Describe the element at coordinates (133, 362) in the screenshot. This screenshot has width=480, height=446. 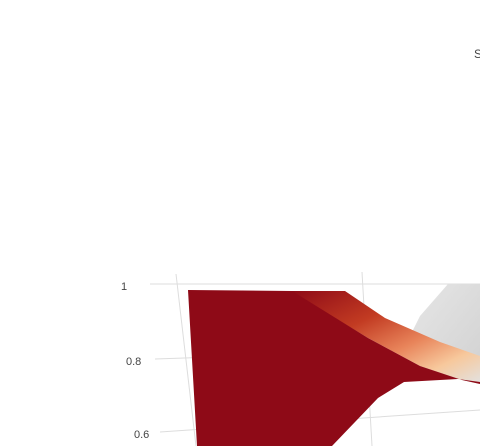
I see `z-tick-label-0.8: 0.8` at that location.